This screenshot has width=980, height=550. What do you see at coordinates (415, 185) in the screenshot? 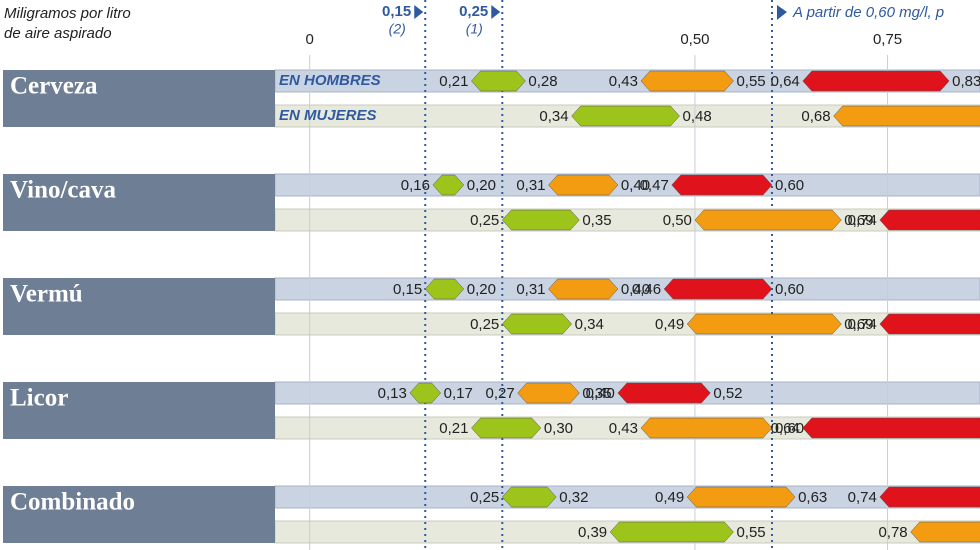
I see `range-start-label: 0,16` at bounding box center [415, 185].